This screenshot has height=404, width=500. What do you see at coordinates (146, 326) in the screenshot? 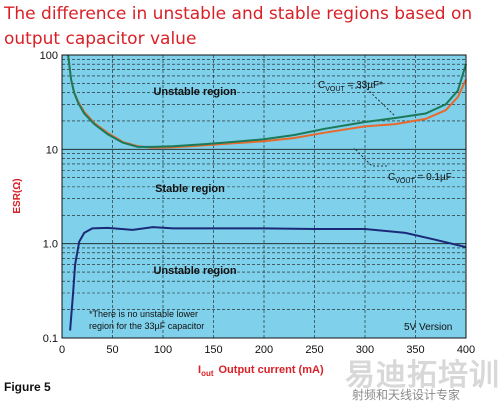
I see `note-line-2: region for the 33µF capacitor` at bounding box center [146, 326].